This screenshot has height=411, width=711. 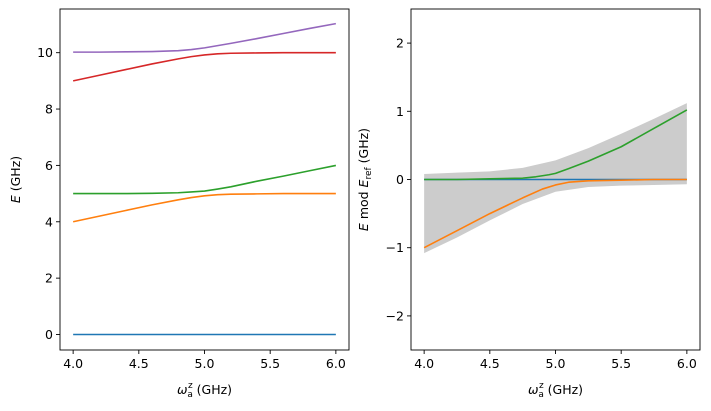 I want to click on shaded-band, so click(x=555, y=178).